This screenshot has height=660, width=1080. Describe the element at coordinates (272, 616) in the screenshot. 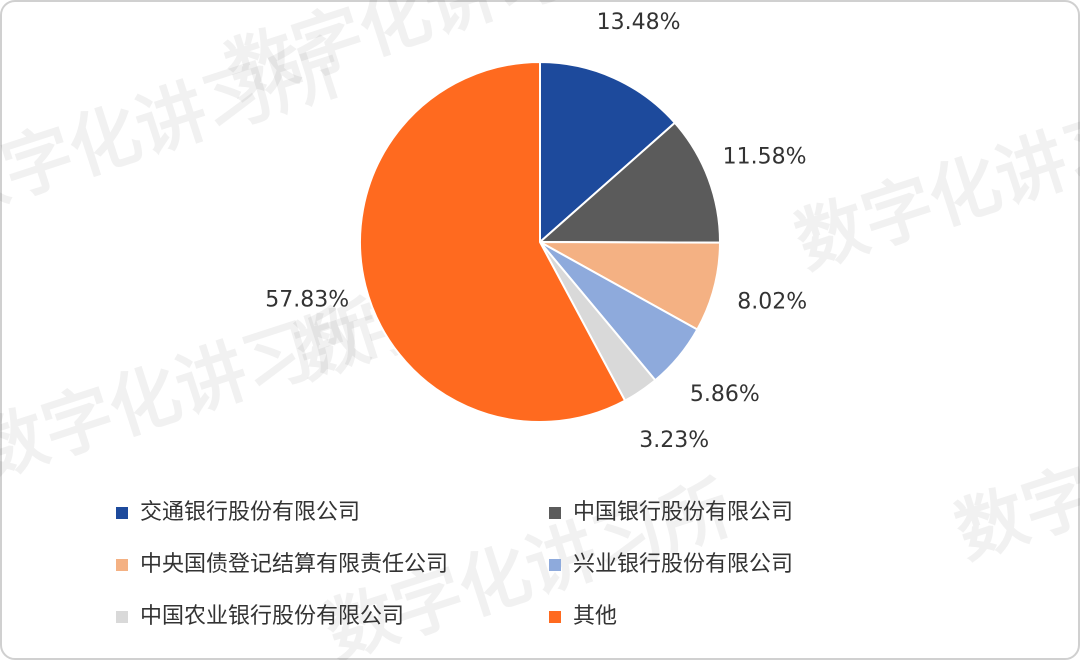

I see `legend-label: 中国农业银行股份有限公司` at that location.